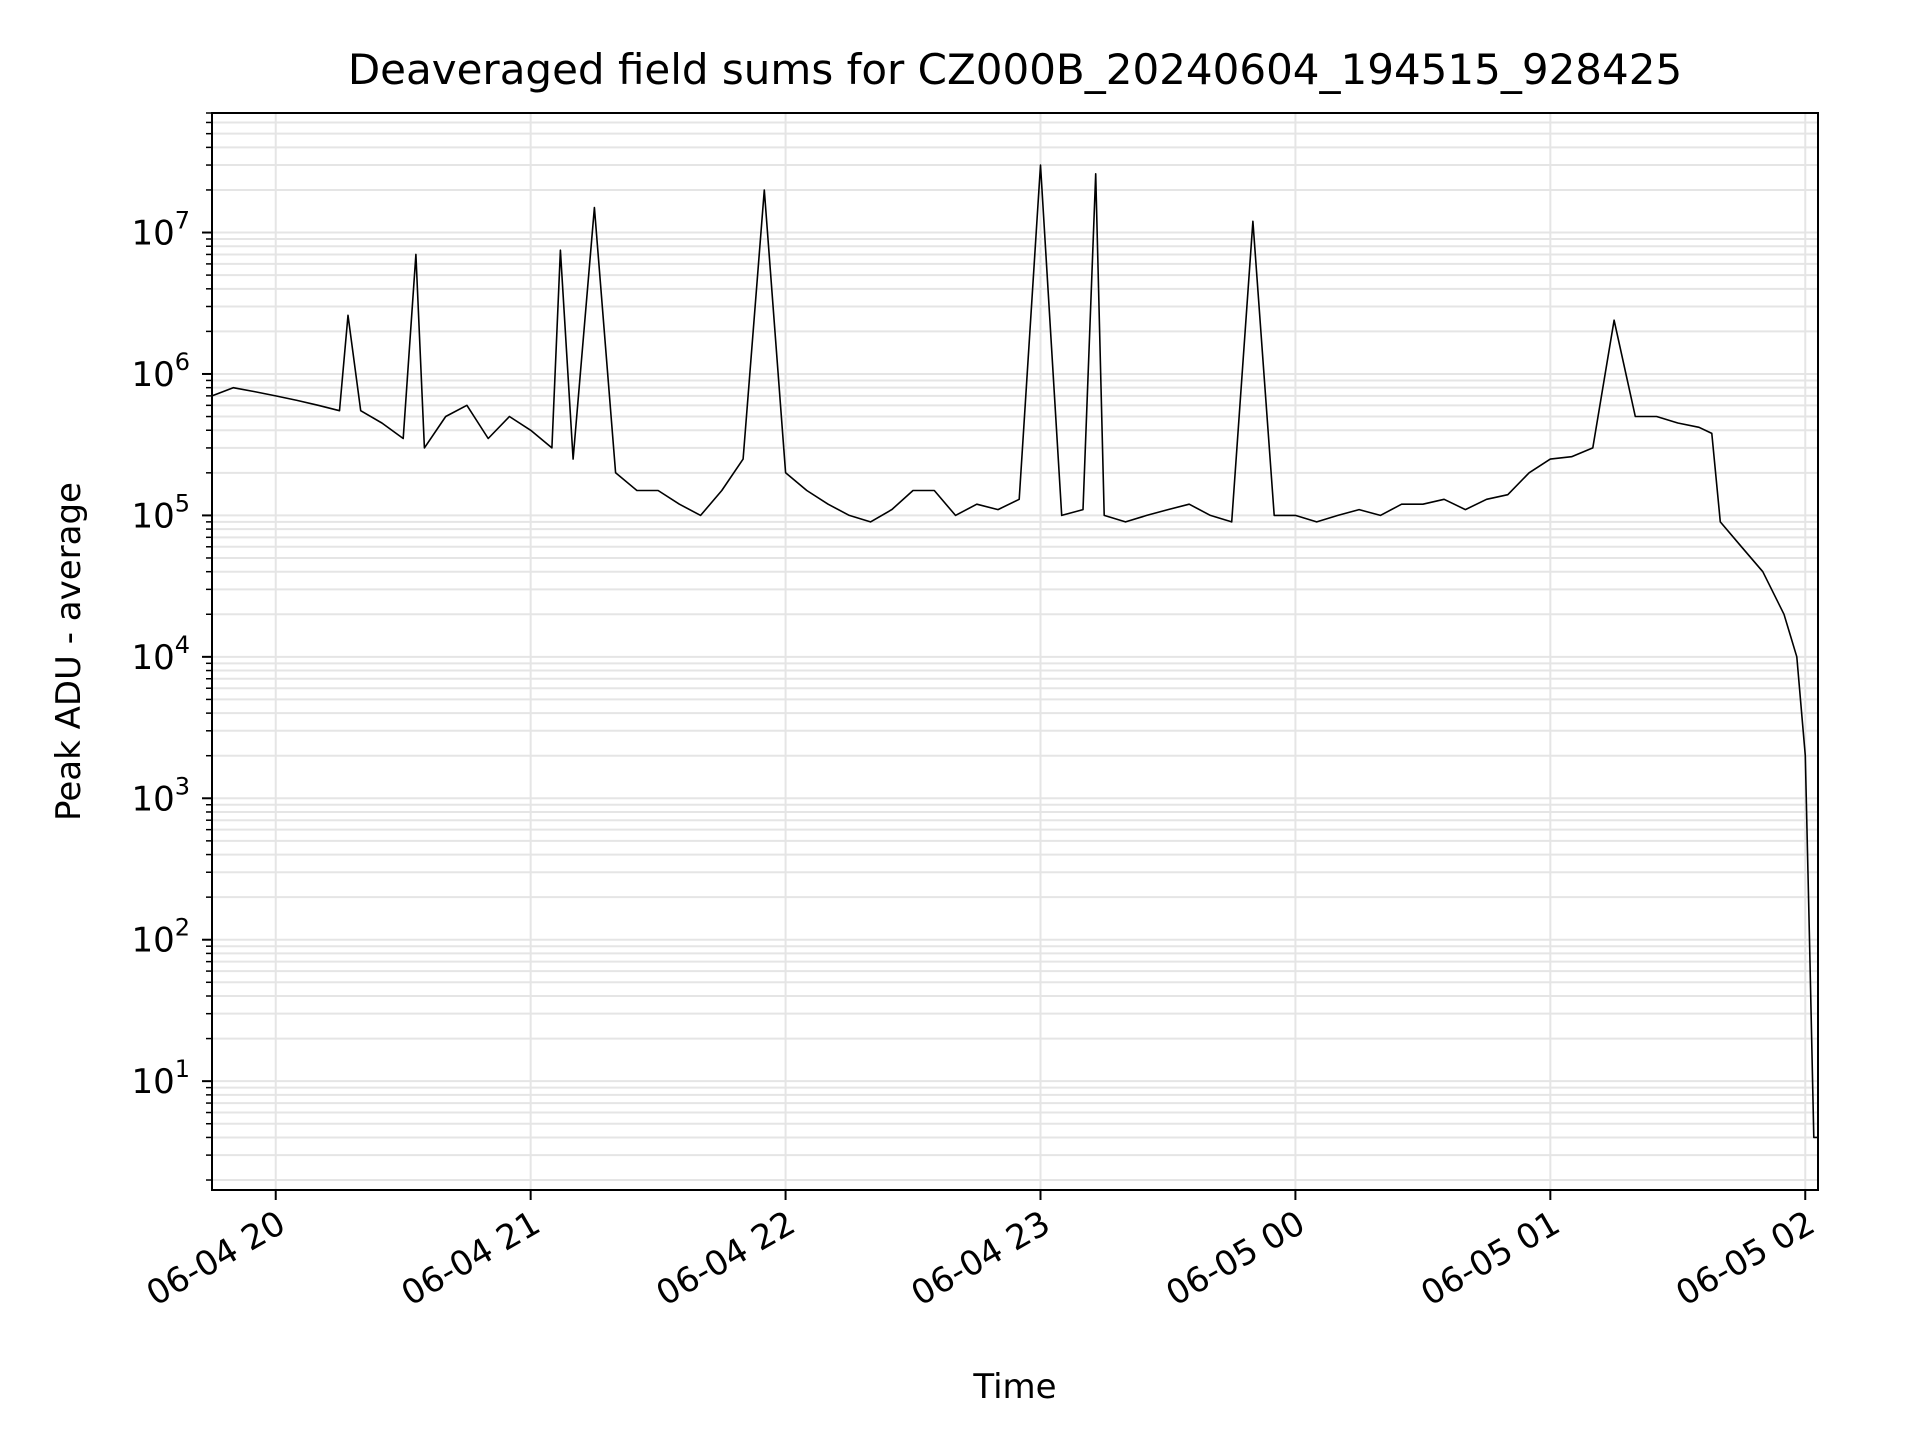 The height and width of the screenshot is (1440, 1920). I want to click on y-tick-label: 10⁴, so click(160, 654).